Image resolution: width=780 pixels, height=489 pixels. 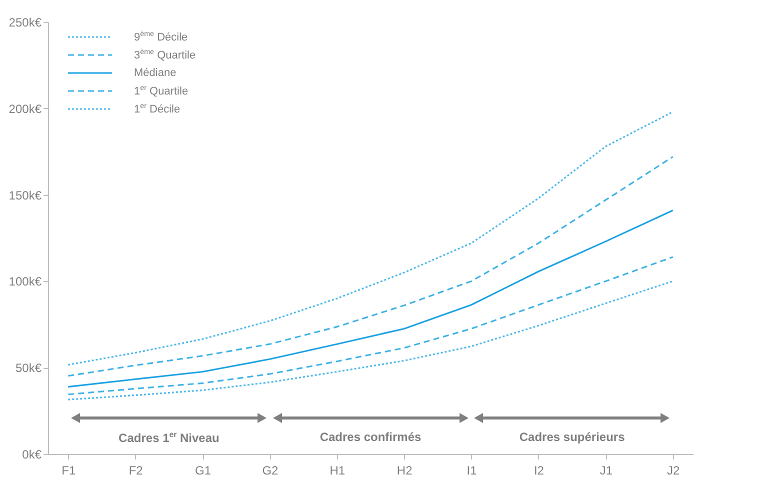 I want to click on legend-label: Médiane, so click(x=155, y=73).